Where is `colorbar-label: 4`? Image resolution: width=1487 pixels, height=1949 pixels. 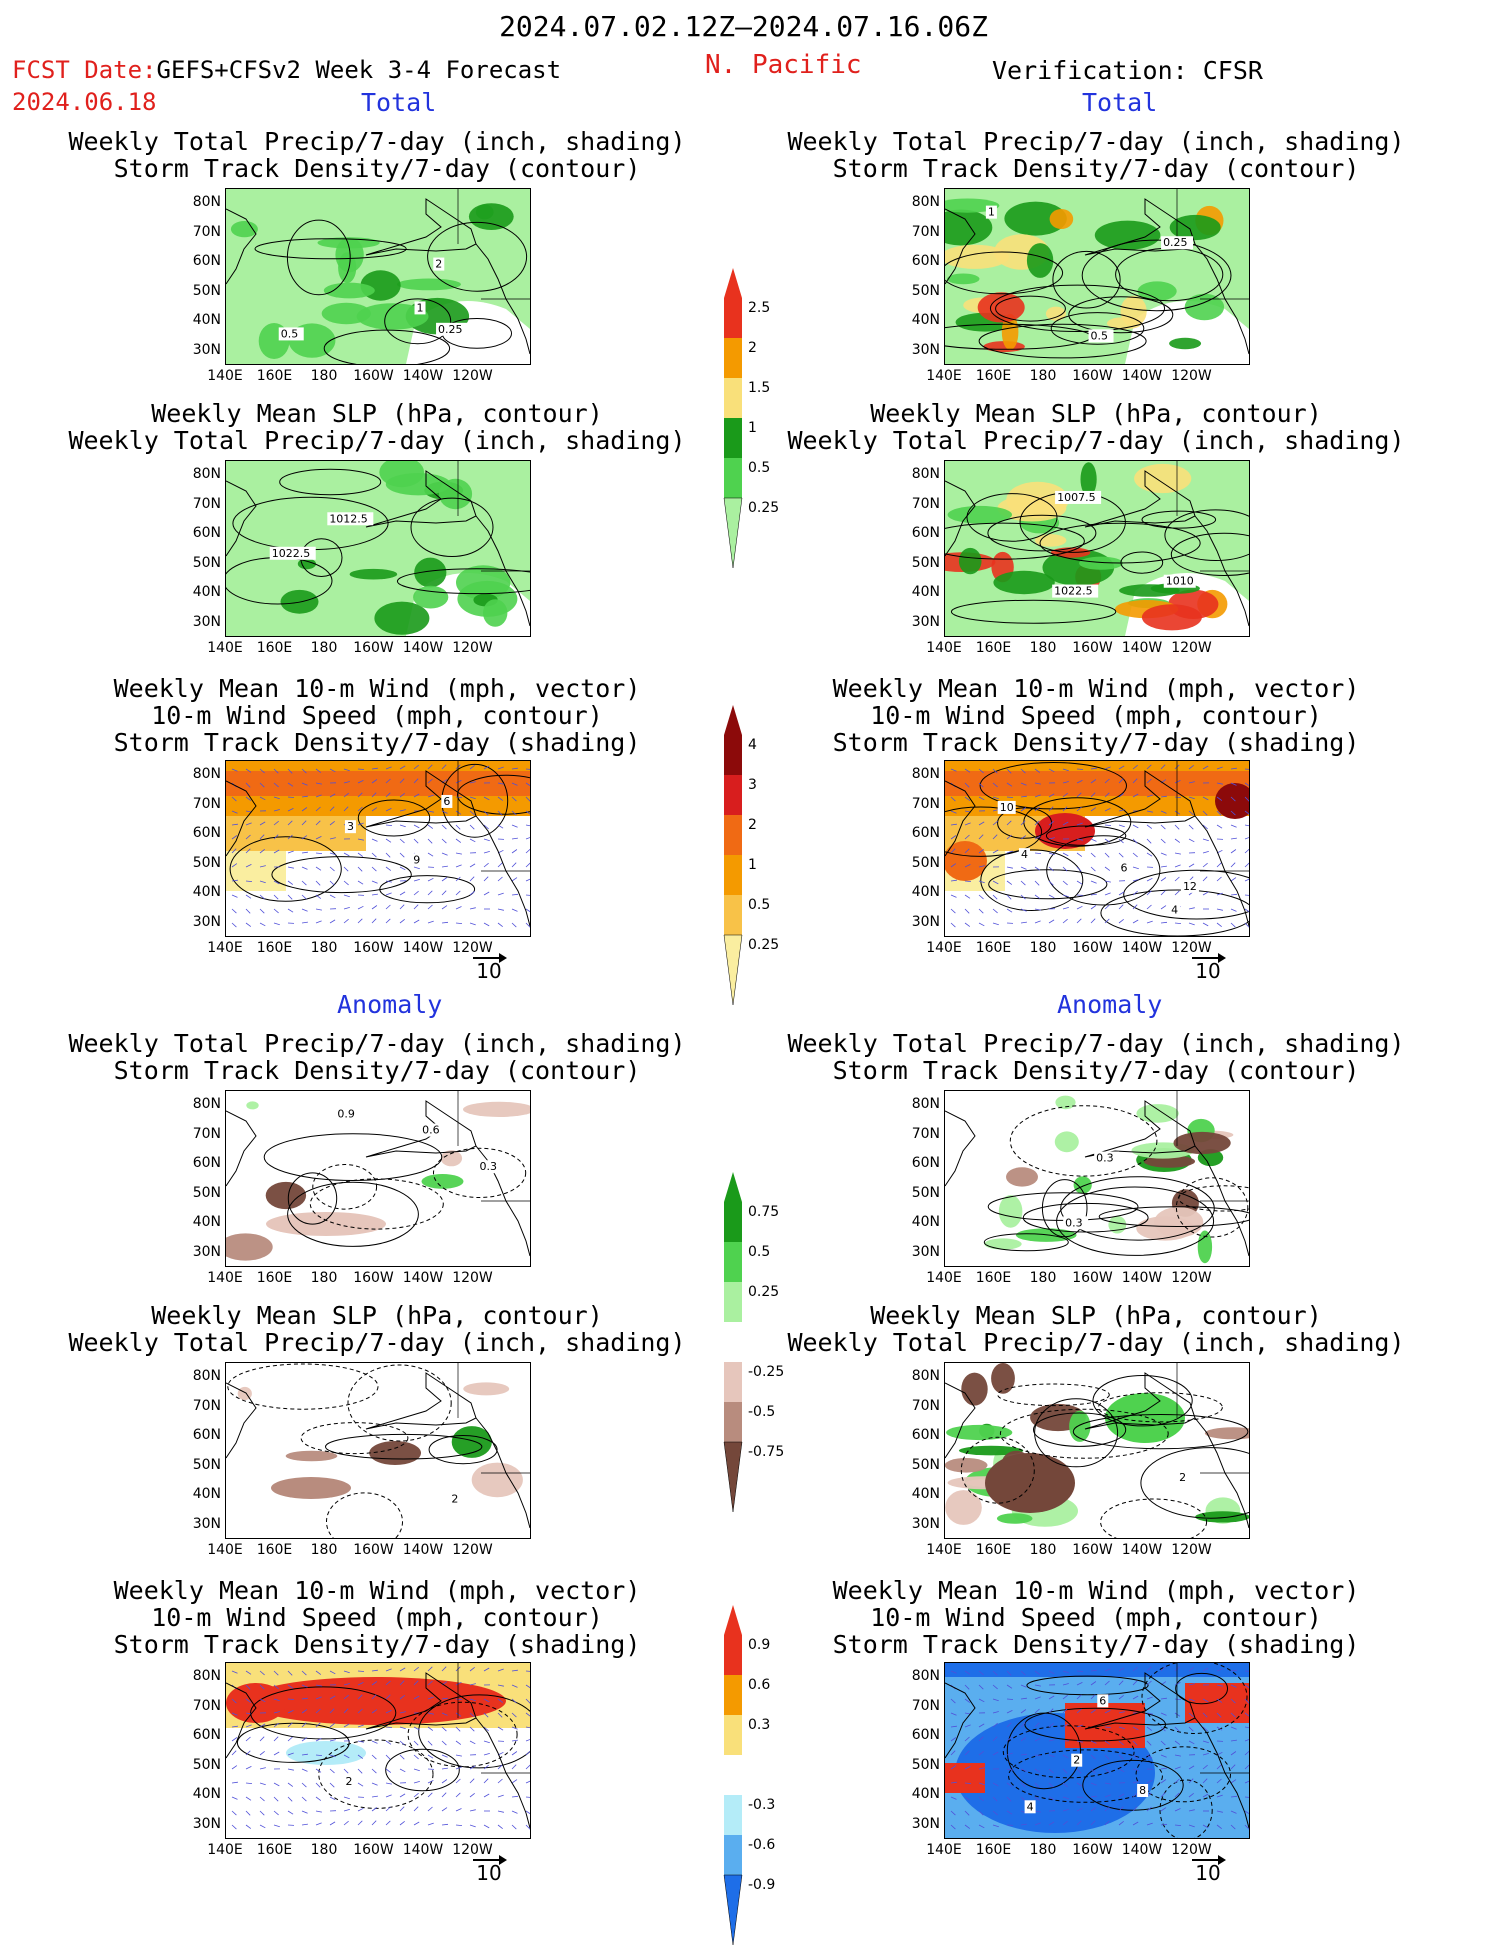 colorbar-label: 4 is located at coordinates (752, 745).